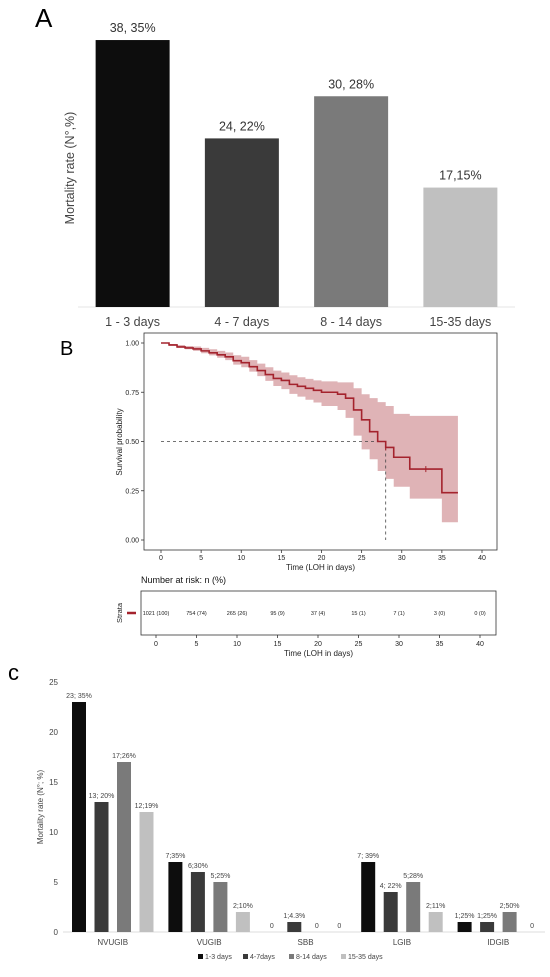  I want to click on risk-count: 95 (9), so click(277, 614).